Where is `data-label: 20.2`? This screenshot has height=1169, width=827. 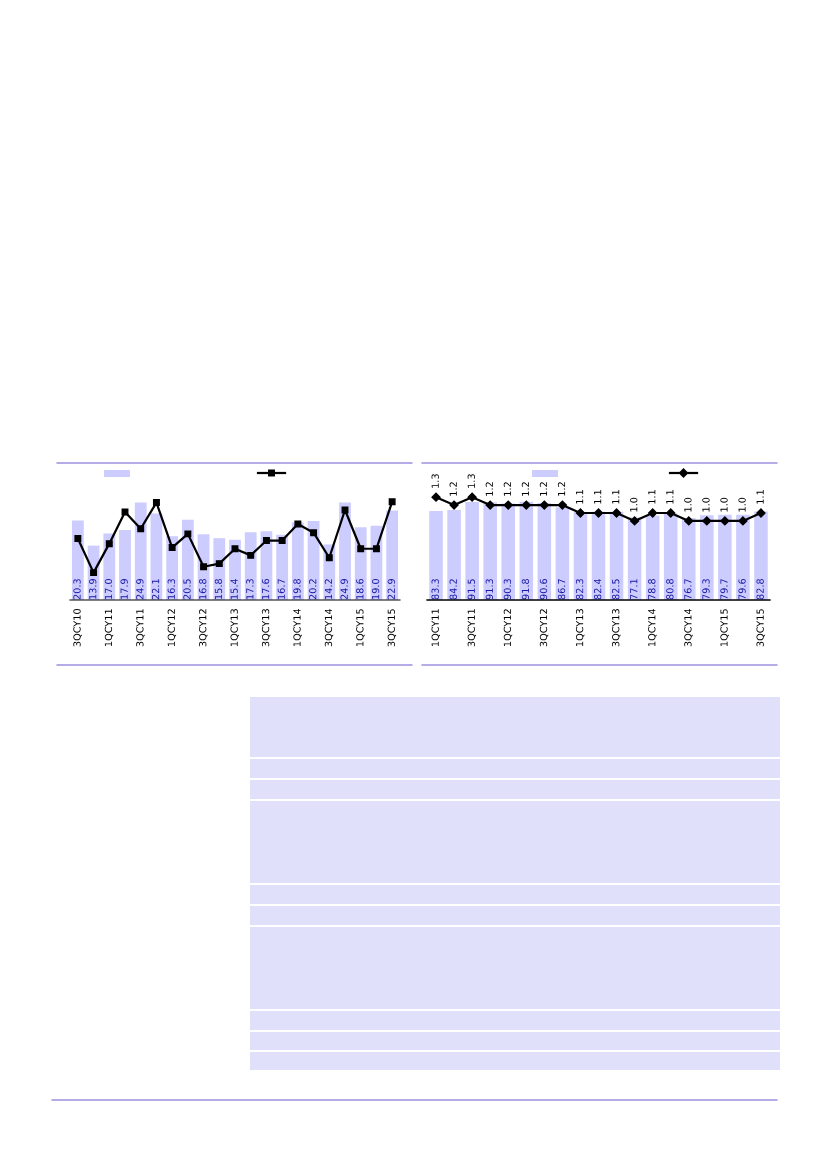 data-label: 20.2 is located at coordinates (313, 589).